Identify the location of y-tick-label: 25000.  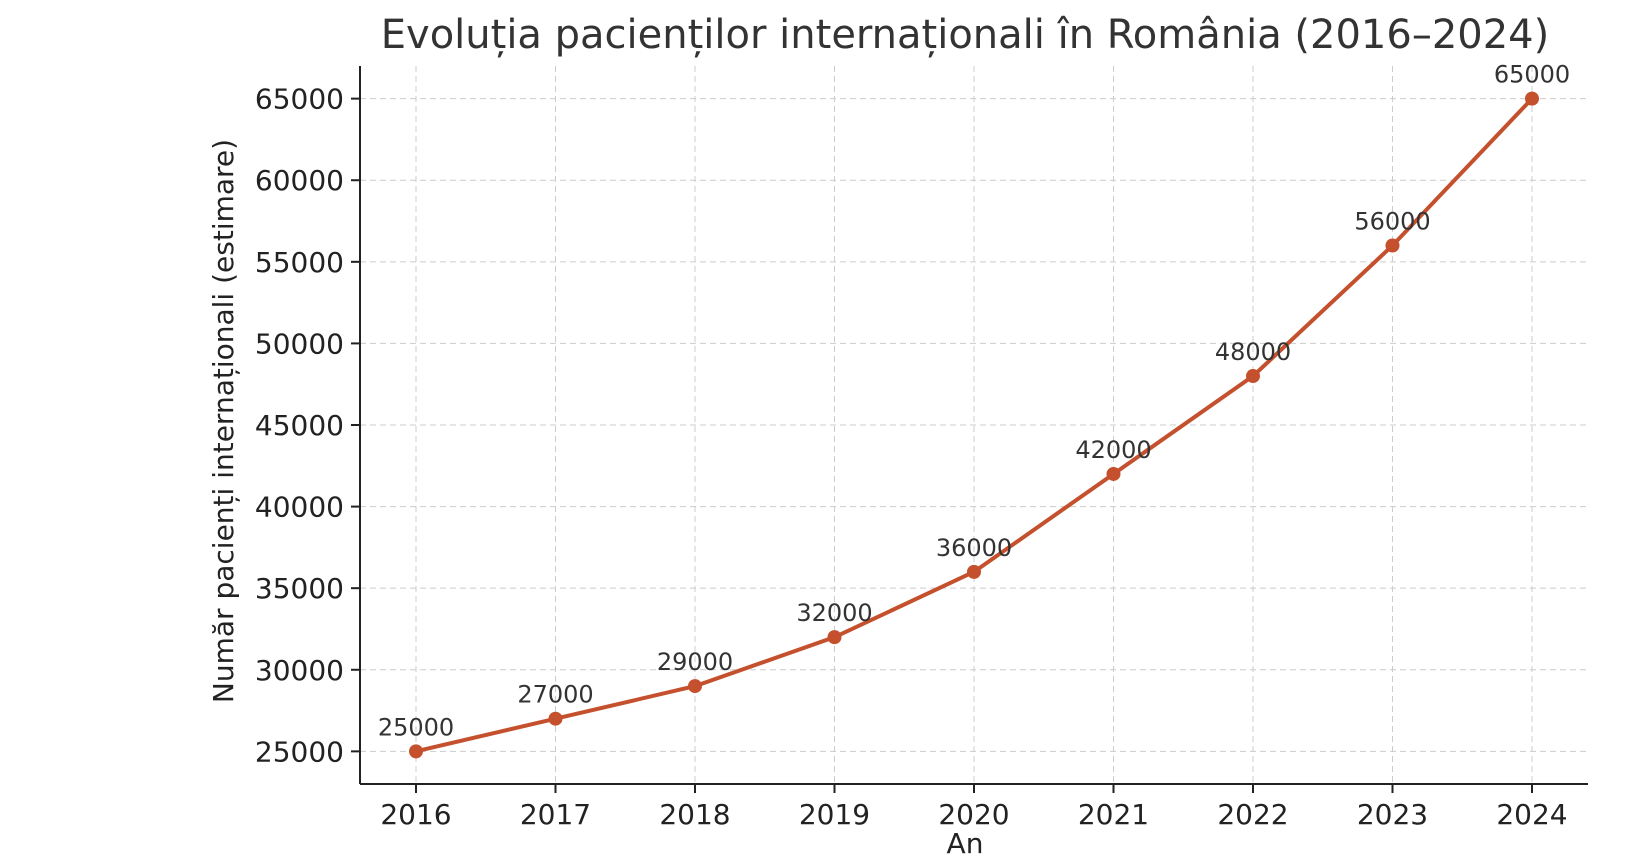
(299, 751).